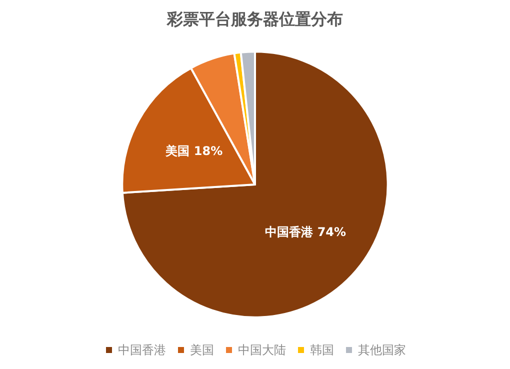 Image resolution: width=510 pixels, height=369 pixels. Describe the element at coordinates (382, 350) in the screenshot. I see `legend-label: 其他国家` at that location.